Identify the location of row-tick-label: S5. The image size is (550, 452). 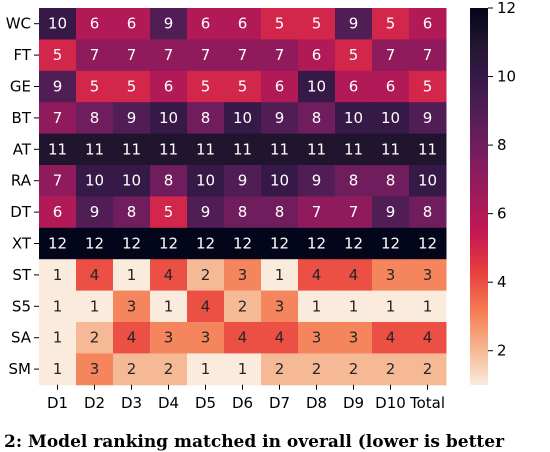
(21, 306).